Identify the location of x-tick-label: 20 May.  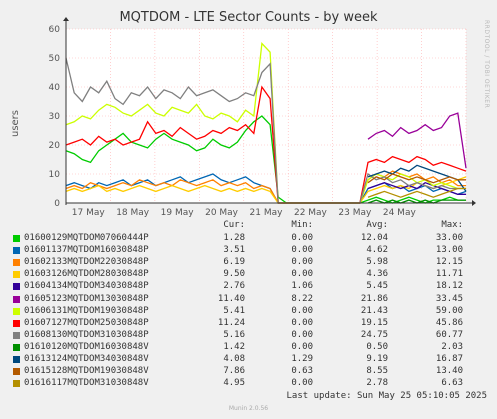
(222, 213).